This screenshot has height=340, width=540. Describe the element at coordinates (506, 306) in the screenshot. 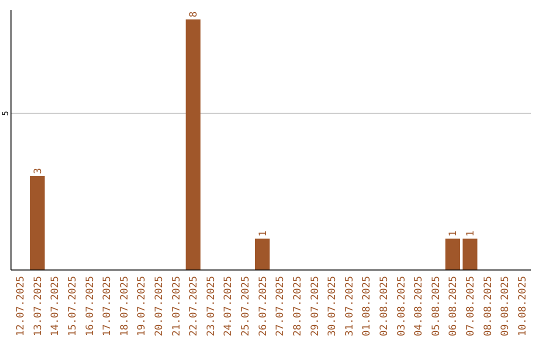

I see `x-tick-label: 09.08.2025` at that location.